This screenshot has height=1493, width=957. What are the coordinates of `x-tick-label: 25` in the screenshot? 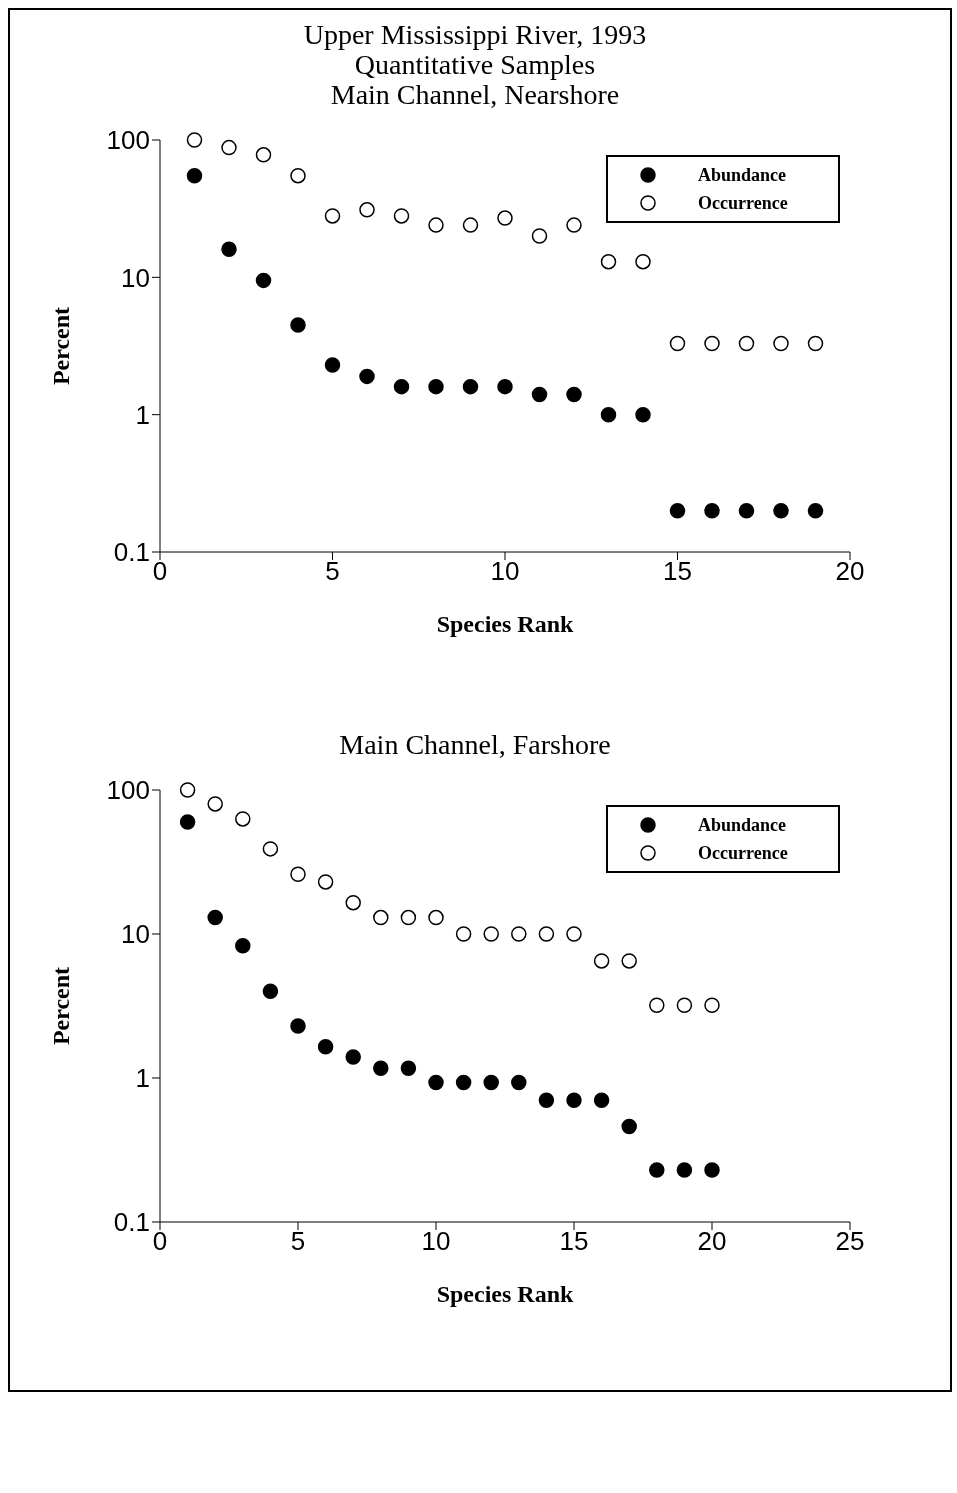 It's located at (850, 1241).